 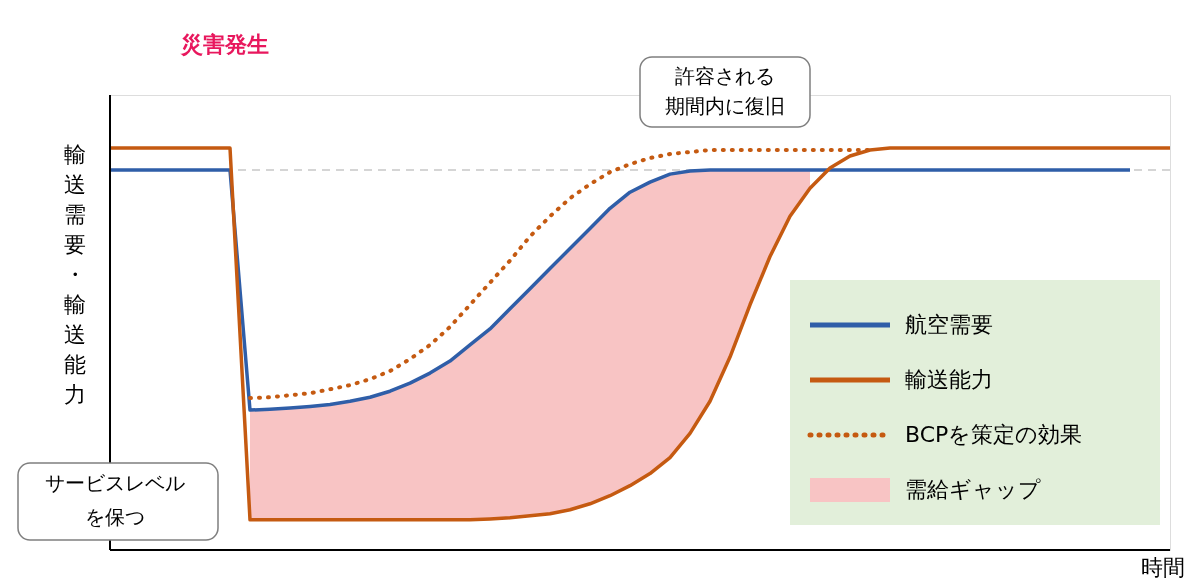 I want to click on annotation: サービスレベル, so click(x=115, y=483).